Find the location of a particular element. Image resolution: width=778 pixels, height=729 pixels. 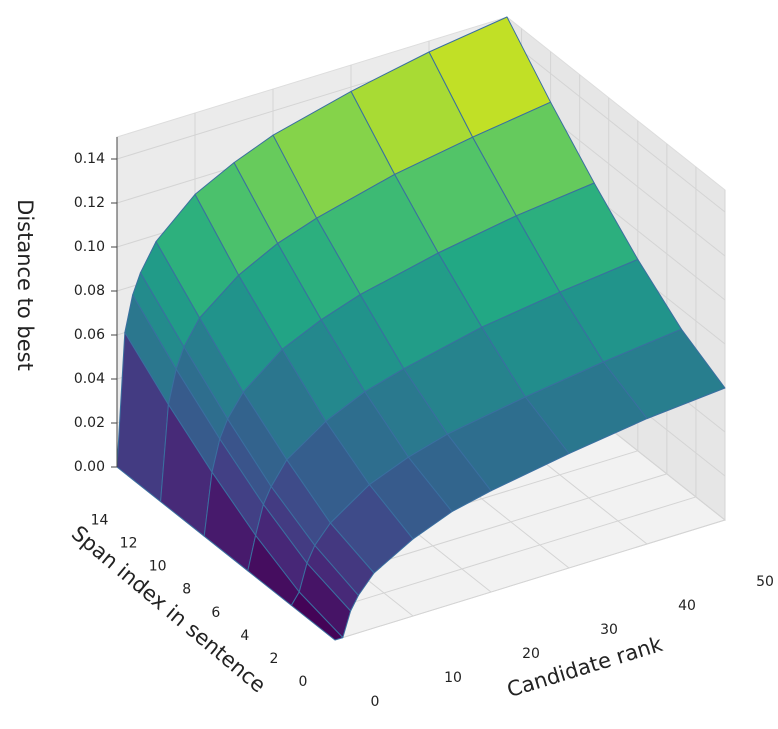

z-tick-label: 0.08 is located at coordinates (89, 291).